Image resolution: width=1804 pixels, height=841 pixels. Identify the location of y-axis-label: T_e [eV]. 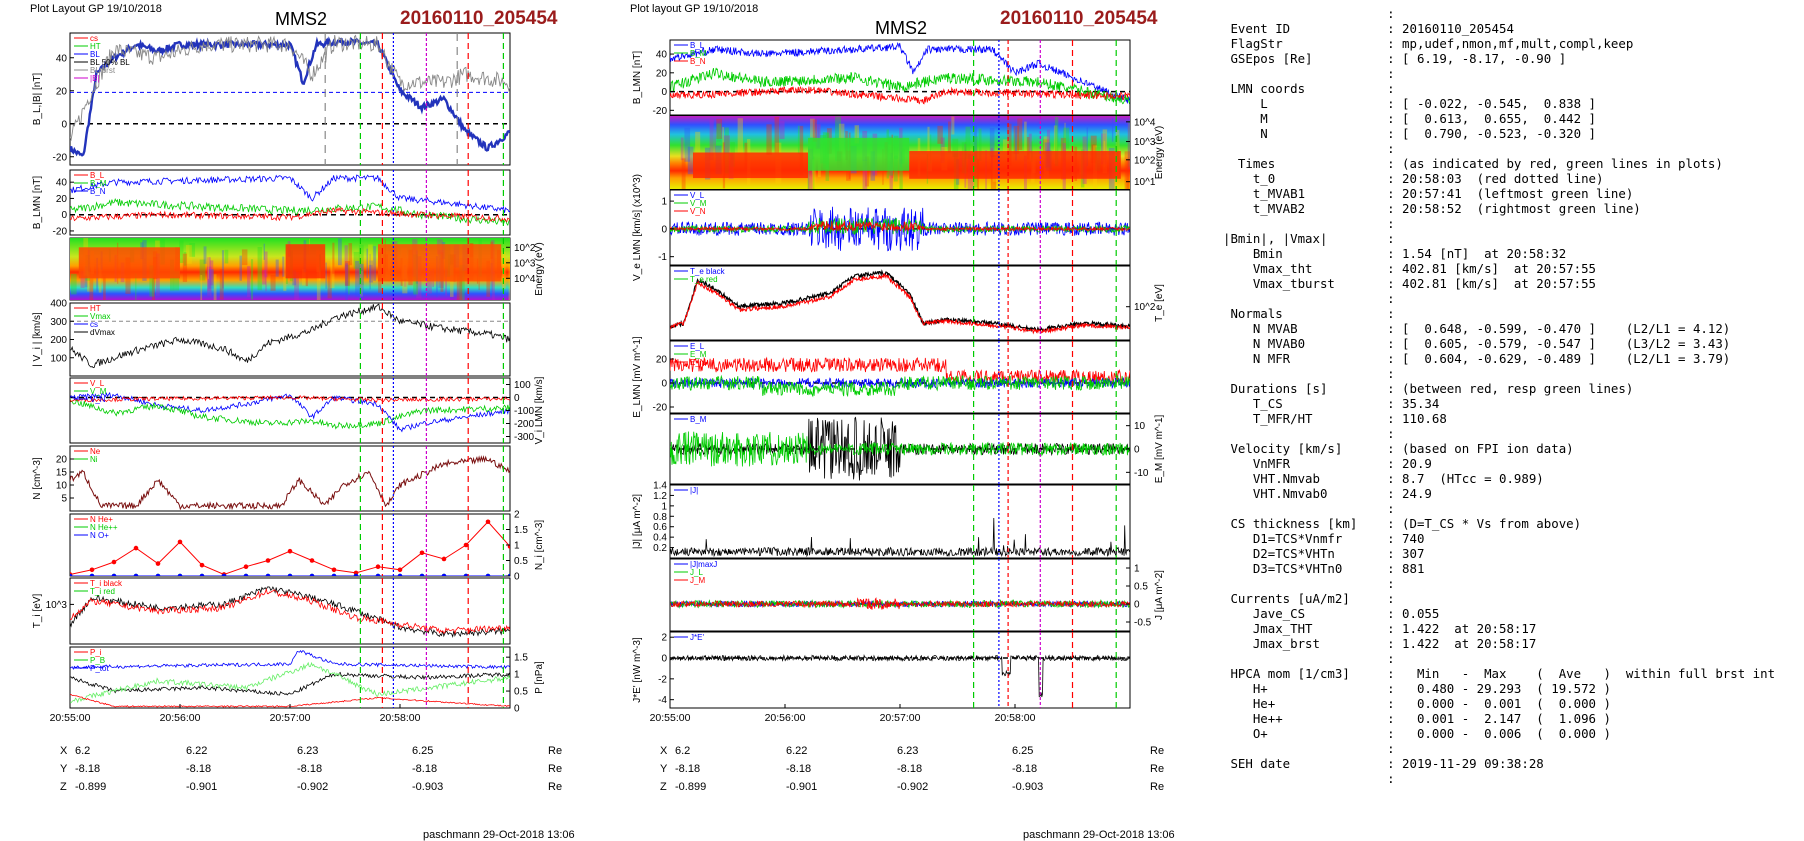
(1159, 303).